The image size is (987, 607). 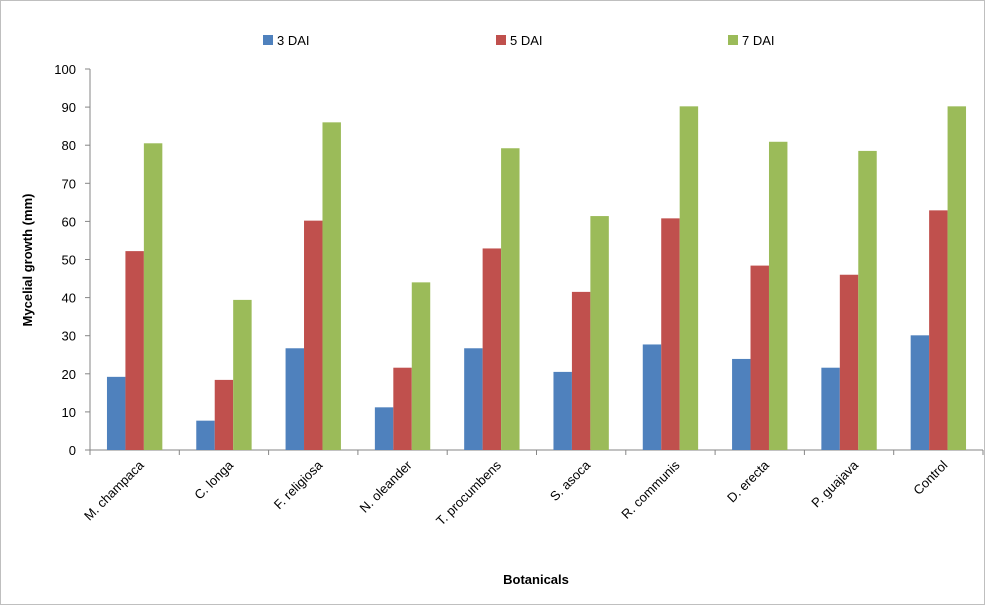 What do you see at coordinates (386, 486) in the screenshot?
I see `x-tick-label: N. oleander` at bounding box center [386, 486].